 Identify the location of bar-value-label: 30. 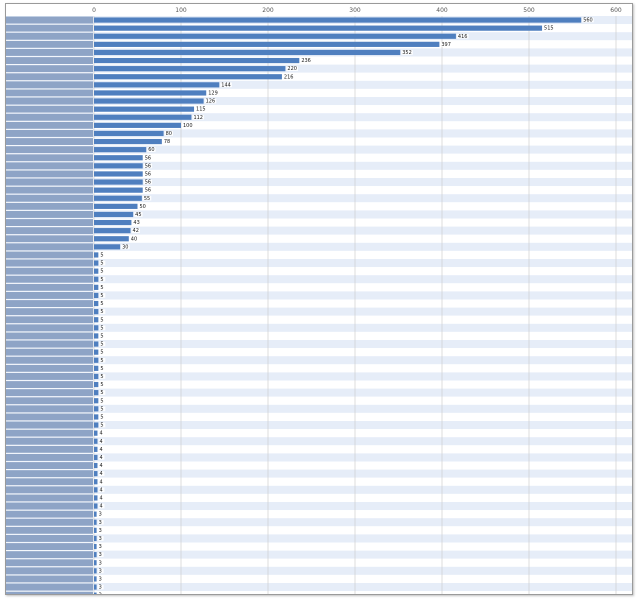
(125, 247).